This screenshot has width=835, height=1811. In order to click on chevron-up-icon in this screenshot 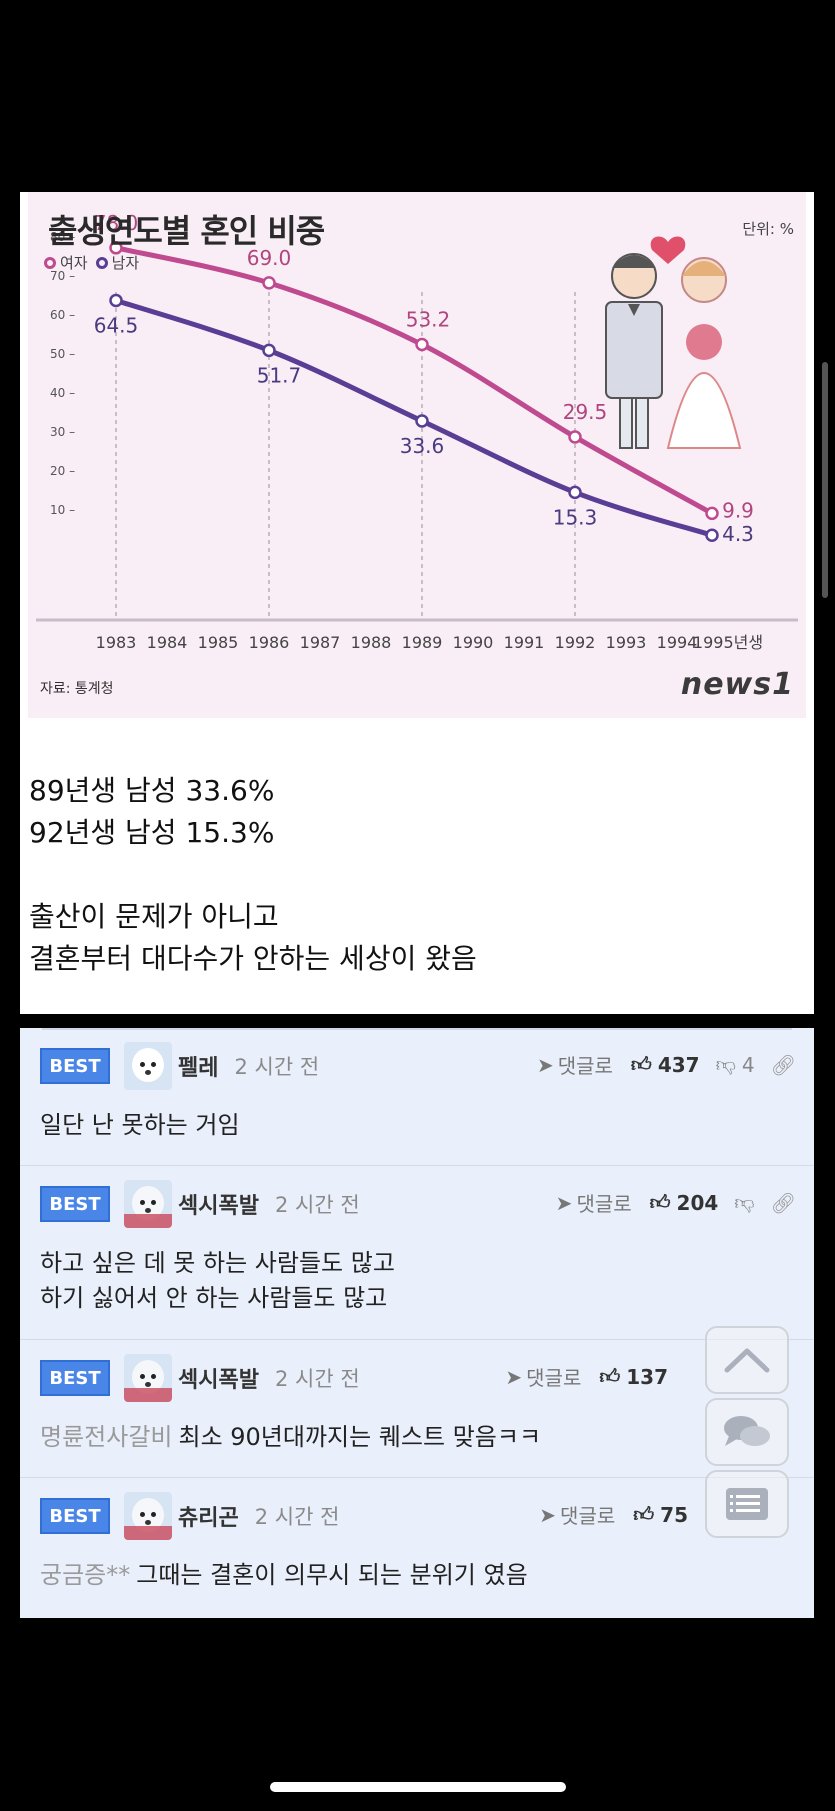, I will do `click(747, 1360)`.